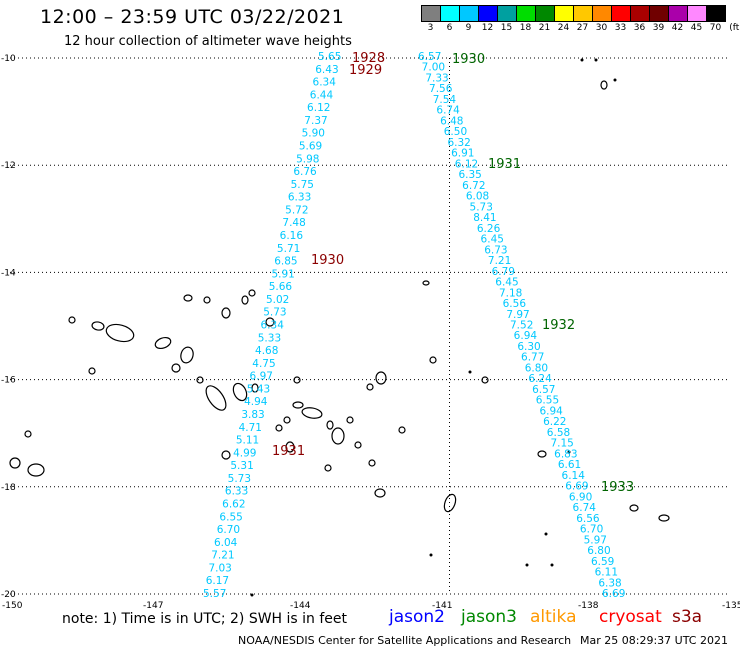 The width and height of the screenshot is (740, 650). Describe the element at coordinates (574, 476) in the screenshot. I see `right-track-swh-value: 6.14` at that location.